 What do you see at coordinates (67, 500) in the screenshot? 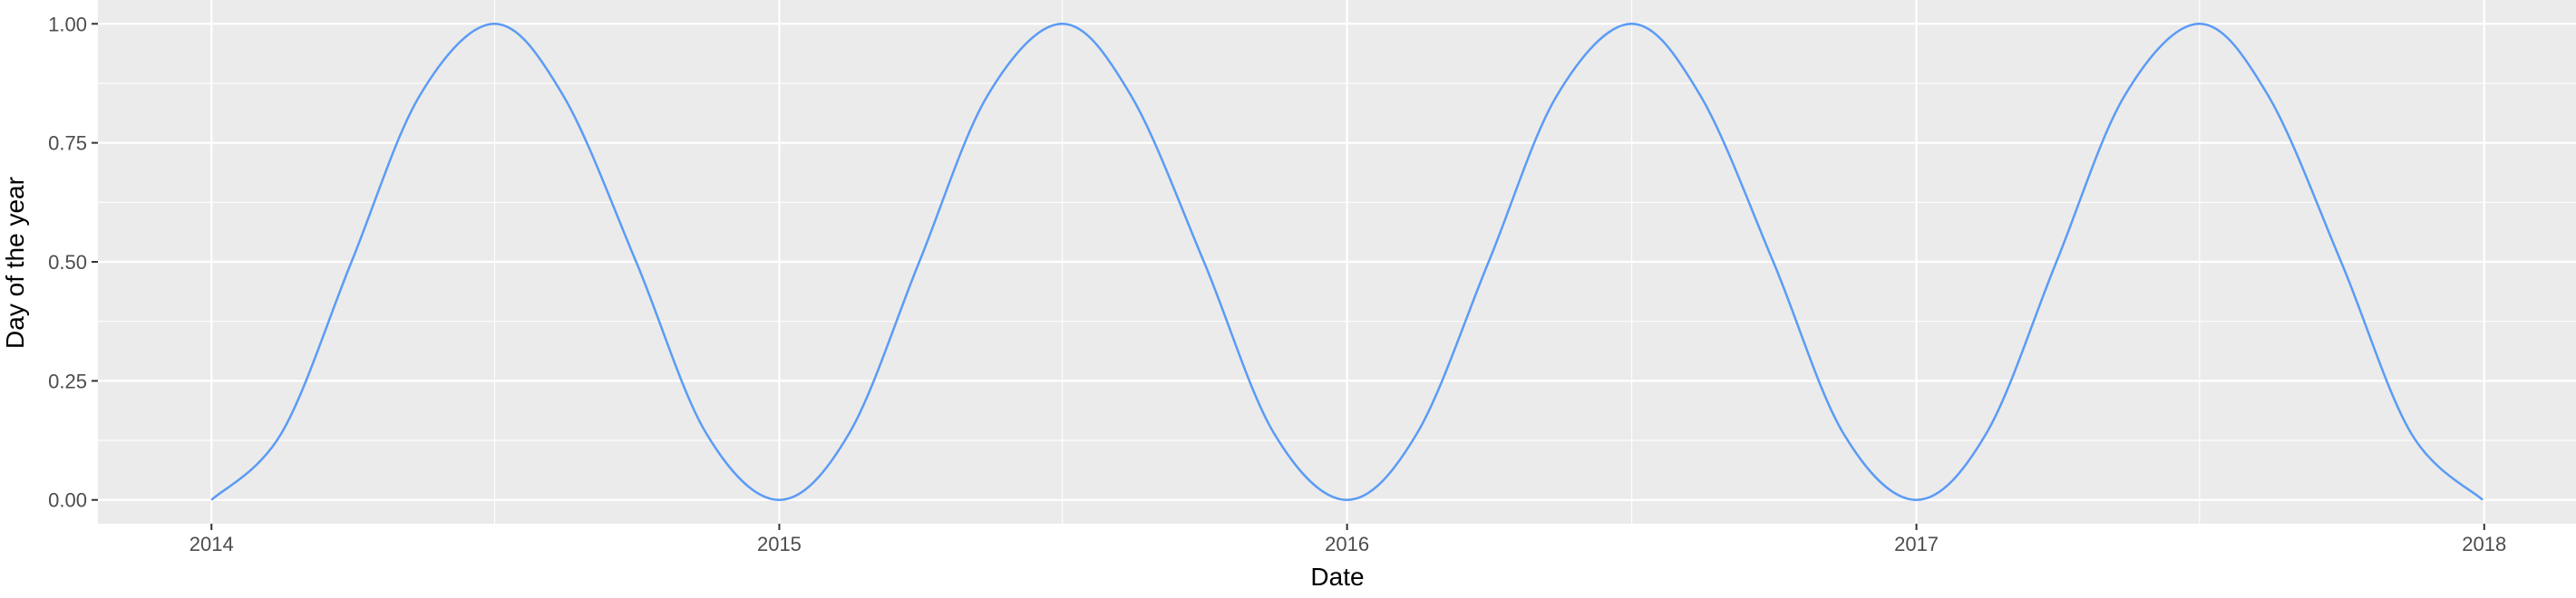
I see `y-tick-label: 0.00` at bounding box center [67, 500].